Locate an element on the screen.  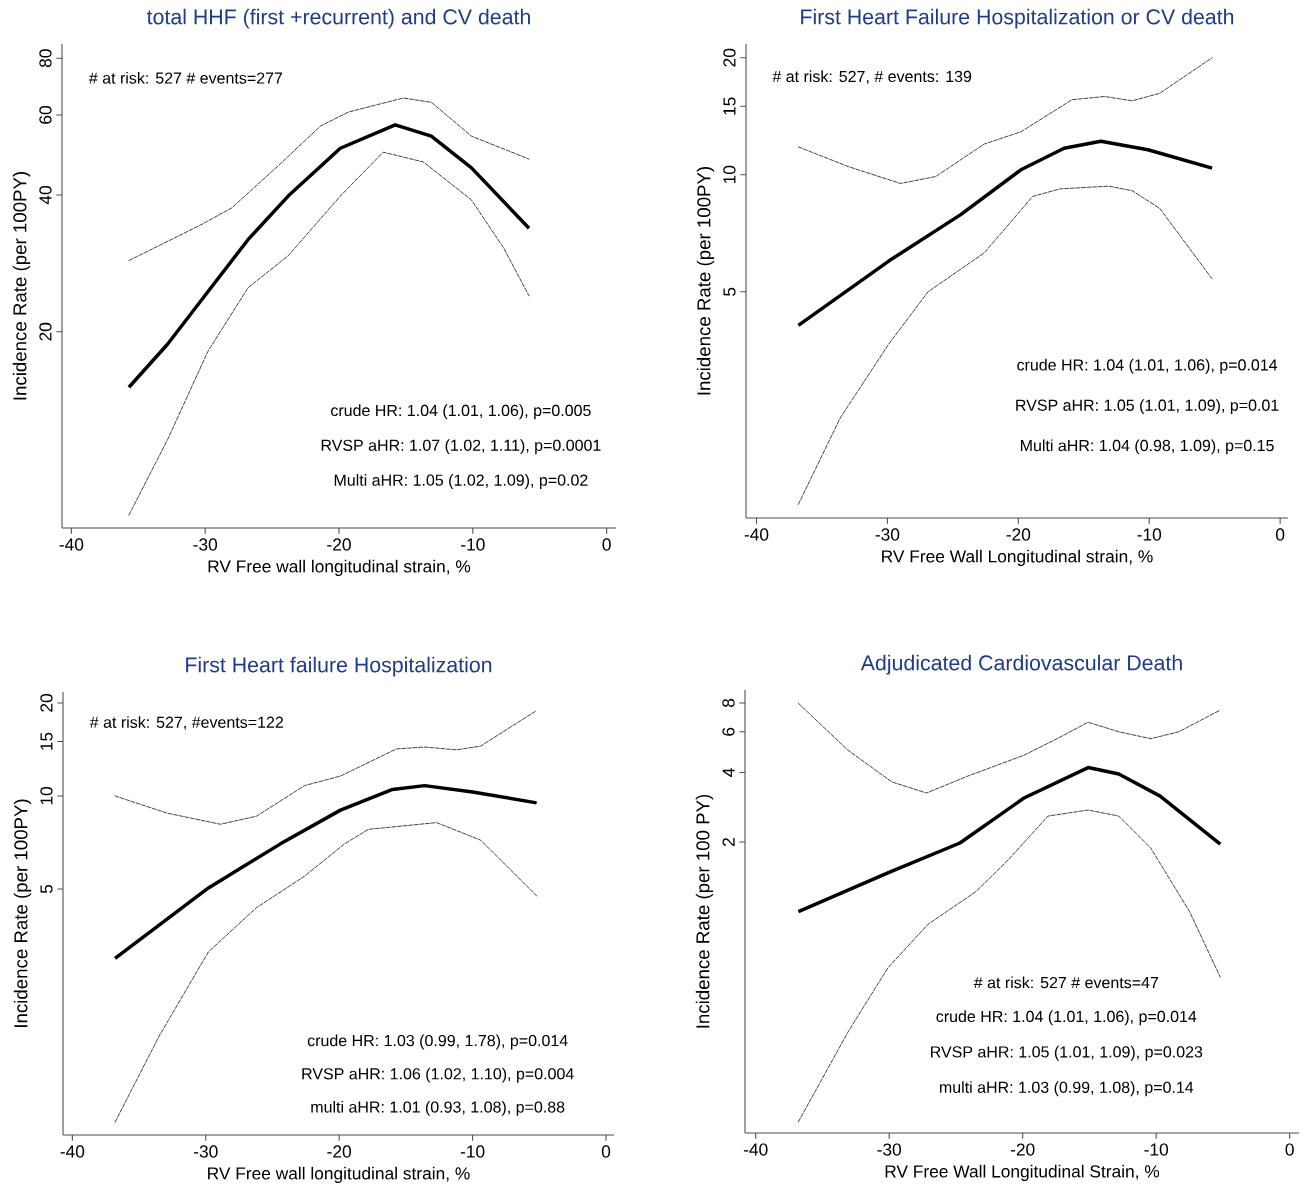
annotation: RVSP aHR: 1.06 (1.02, 1.10), p=0.004 is located at coordinates (438, 1075).